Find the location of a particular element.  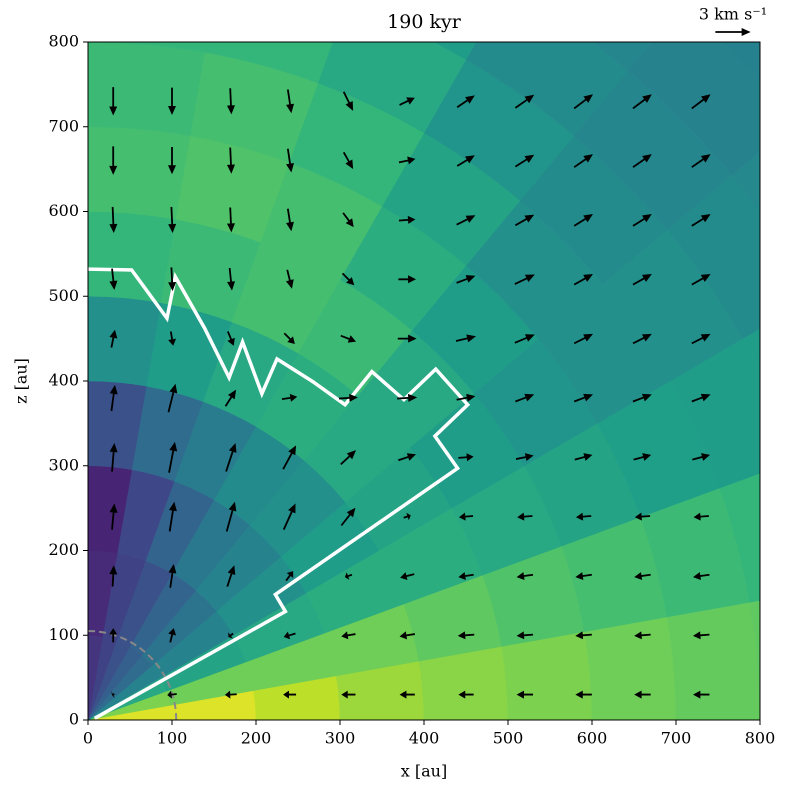

y-tick-label: 0 is located at coordinates (74, 719).